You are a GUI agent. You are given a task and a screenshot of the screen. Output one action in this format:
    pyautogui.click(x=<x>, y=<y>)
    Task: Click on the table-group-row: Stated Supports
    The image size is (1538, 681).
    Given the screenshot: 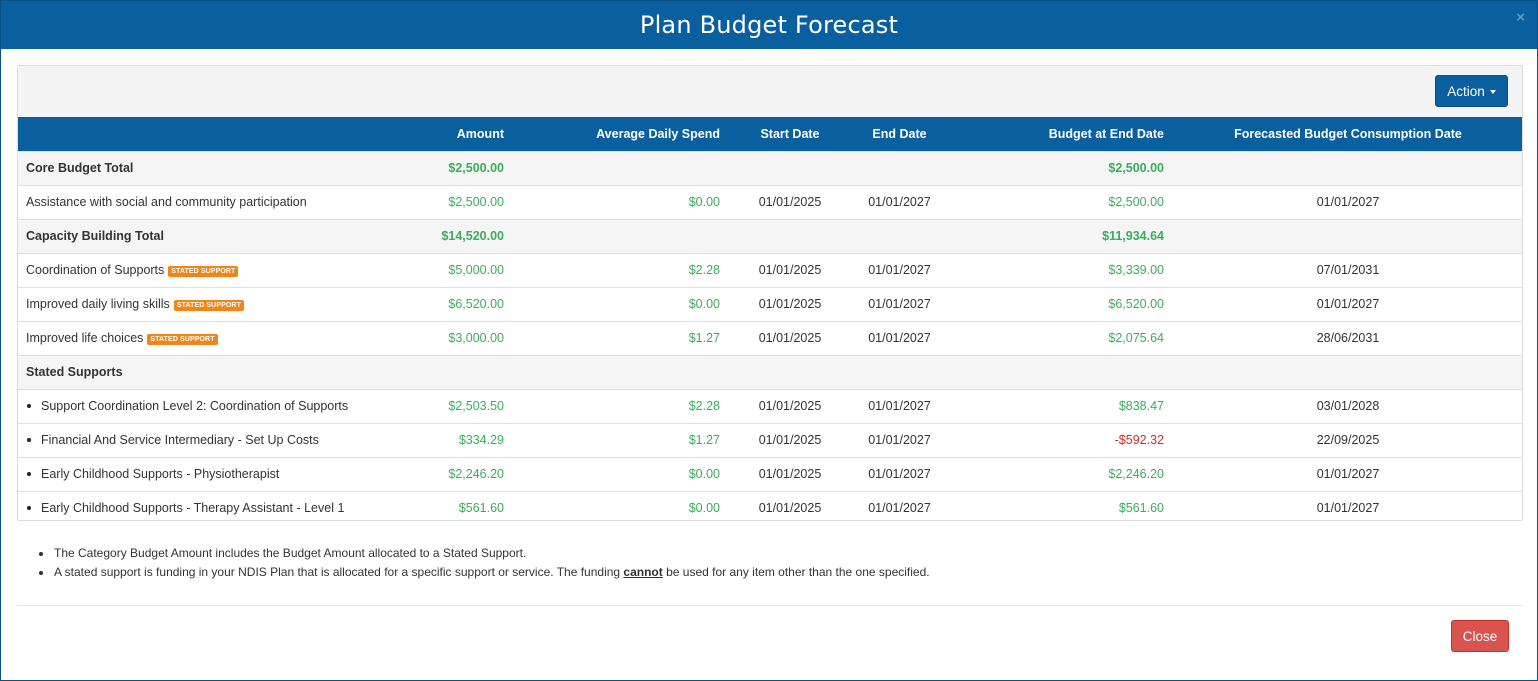 What is the action you would take?
    pyautogui.click(x=770, y=371)
    